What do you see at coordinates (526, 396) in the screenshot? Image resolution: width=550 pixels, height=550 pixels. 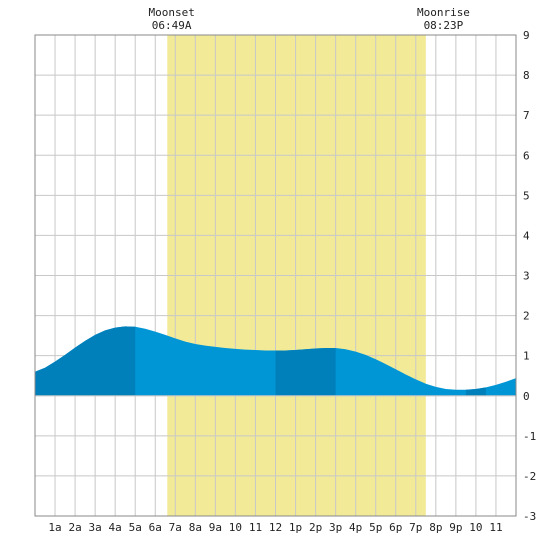 I see `y-tick-label: 0` at bounding box center [526, 396].